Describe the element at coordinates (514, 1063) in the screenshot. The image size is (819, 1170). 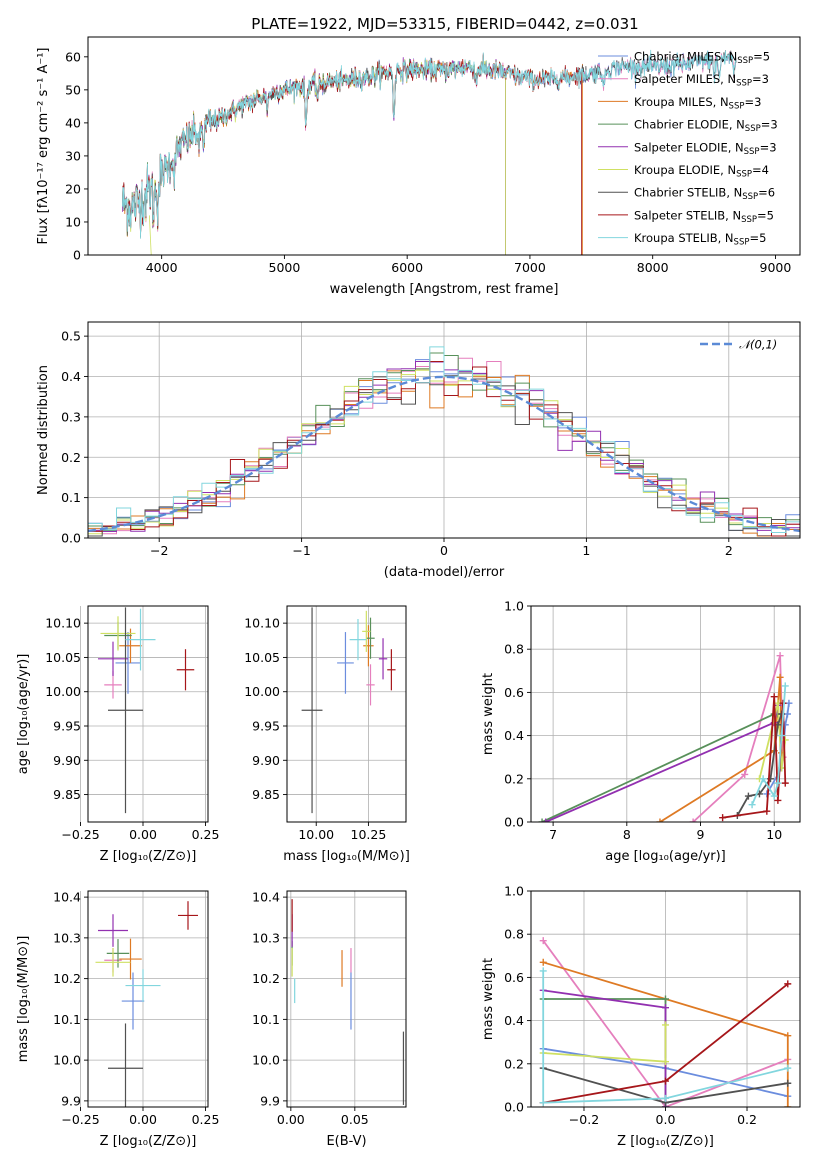
I see `y-tick-label: 0.2` at that location.